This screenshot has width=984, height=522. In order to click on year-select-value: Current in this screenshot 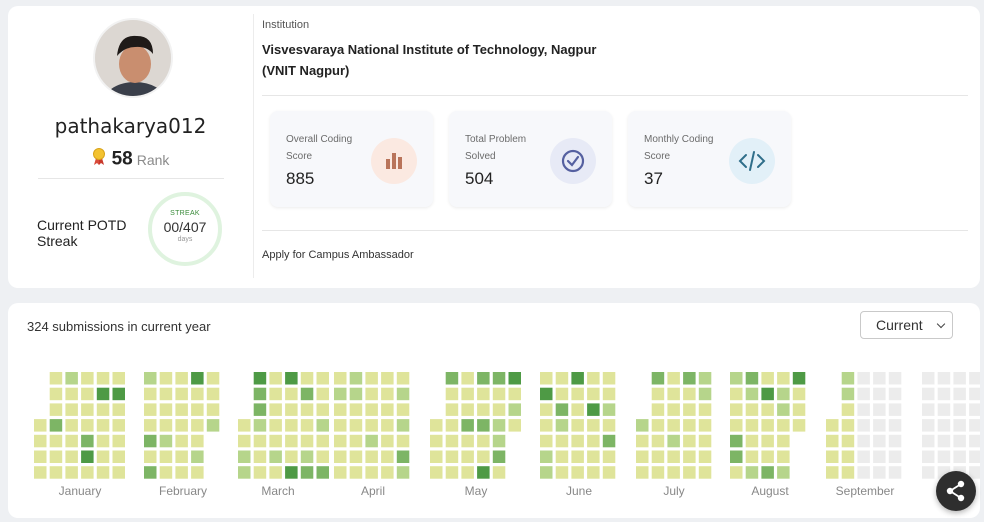, I will do `click(899, 325)`.